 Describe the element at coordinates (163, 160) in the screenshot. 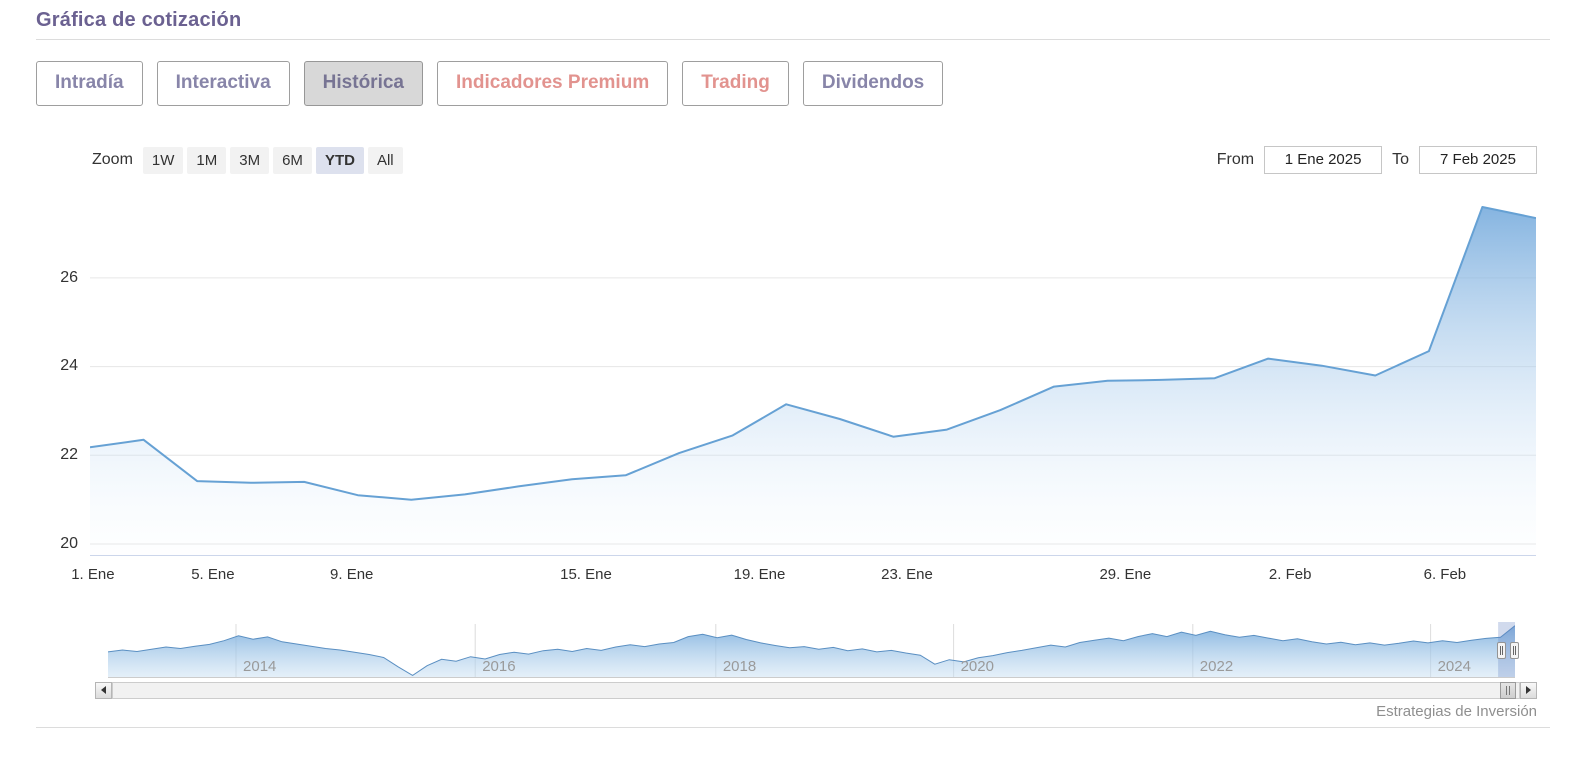

I see `range-button-1w: 1W` at that location.